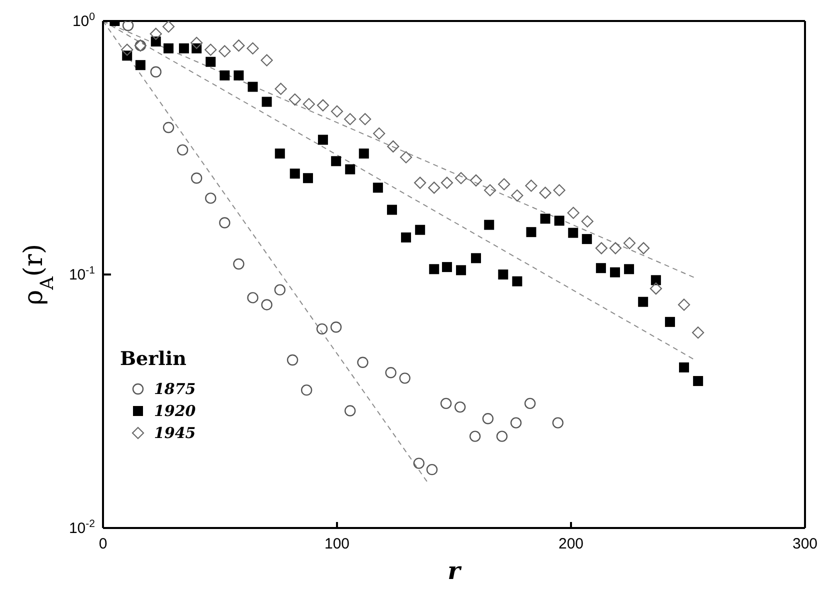  I want to click on legend-label: 1945, so click(175, 433).